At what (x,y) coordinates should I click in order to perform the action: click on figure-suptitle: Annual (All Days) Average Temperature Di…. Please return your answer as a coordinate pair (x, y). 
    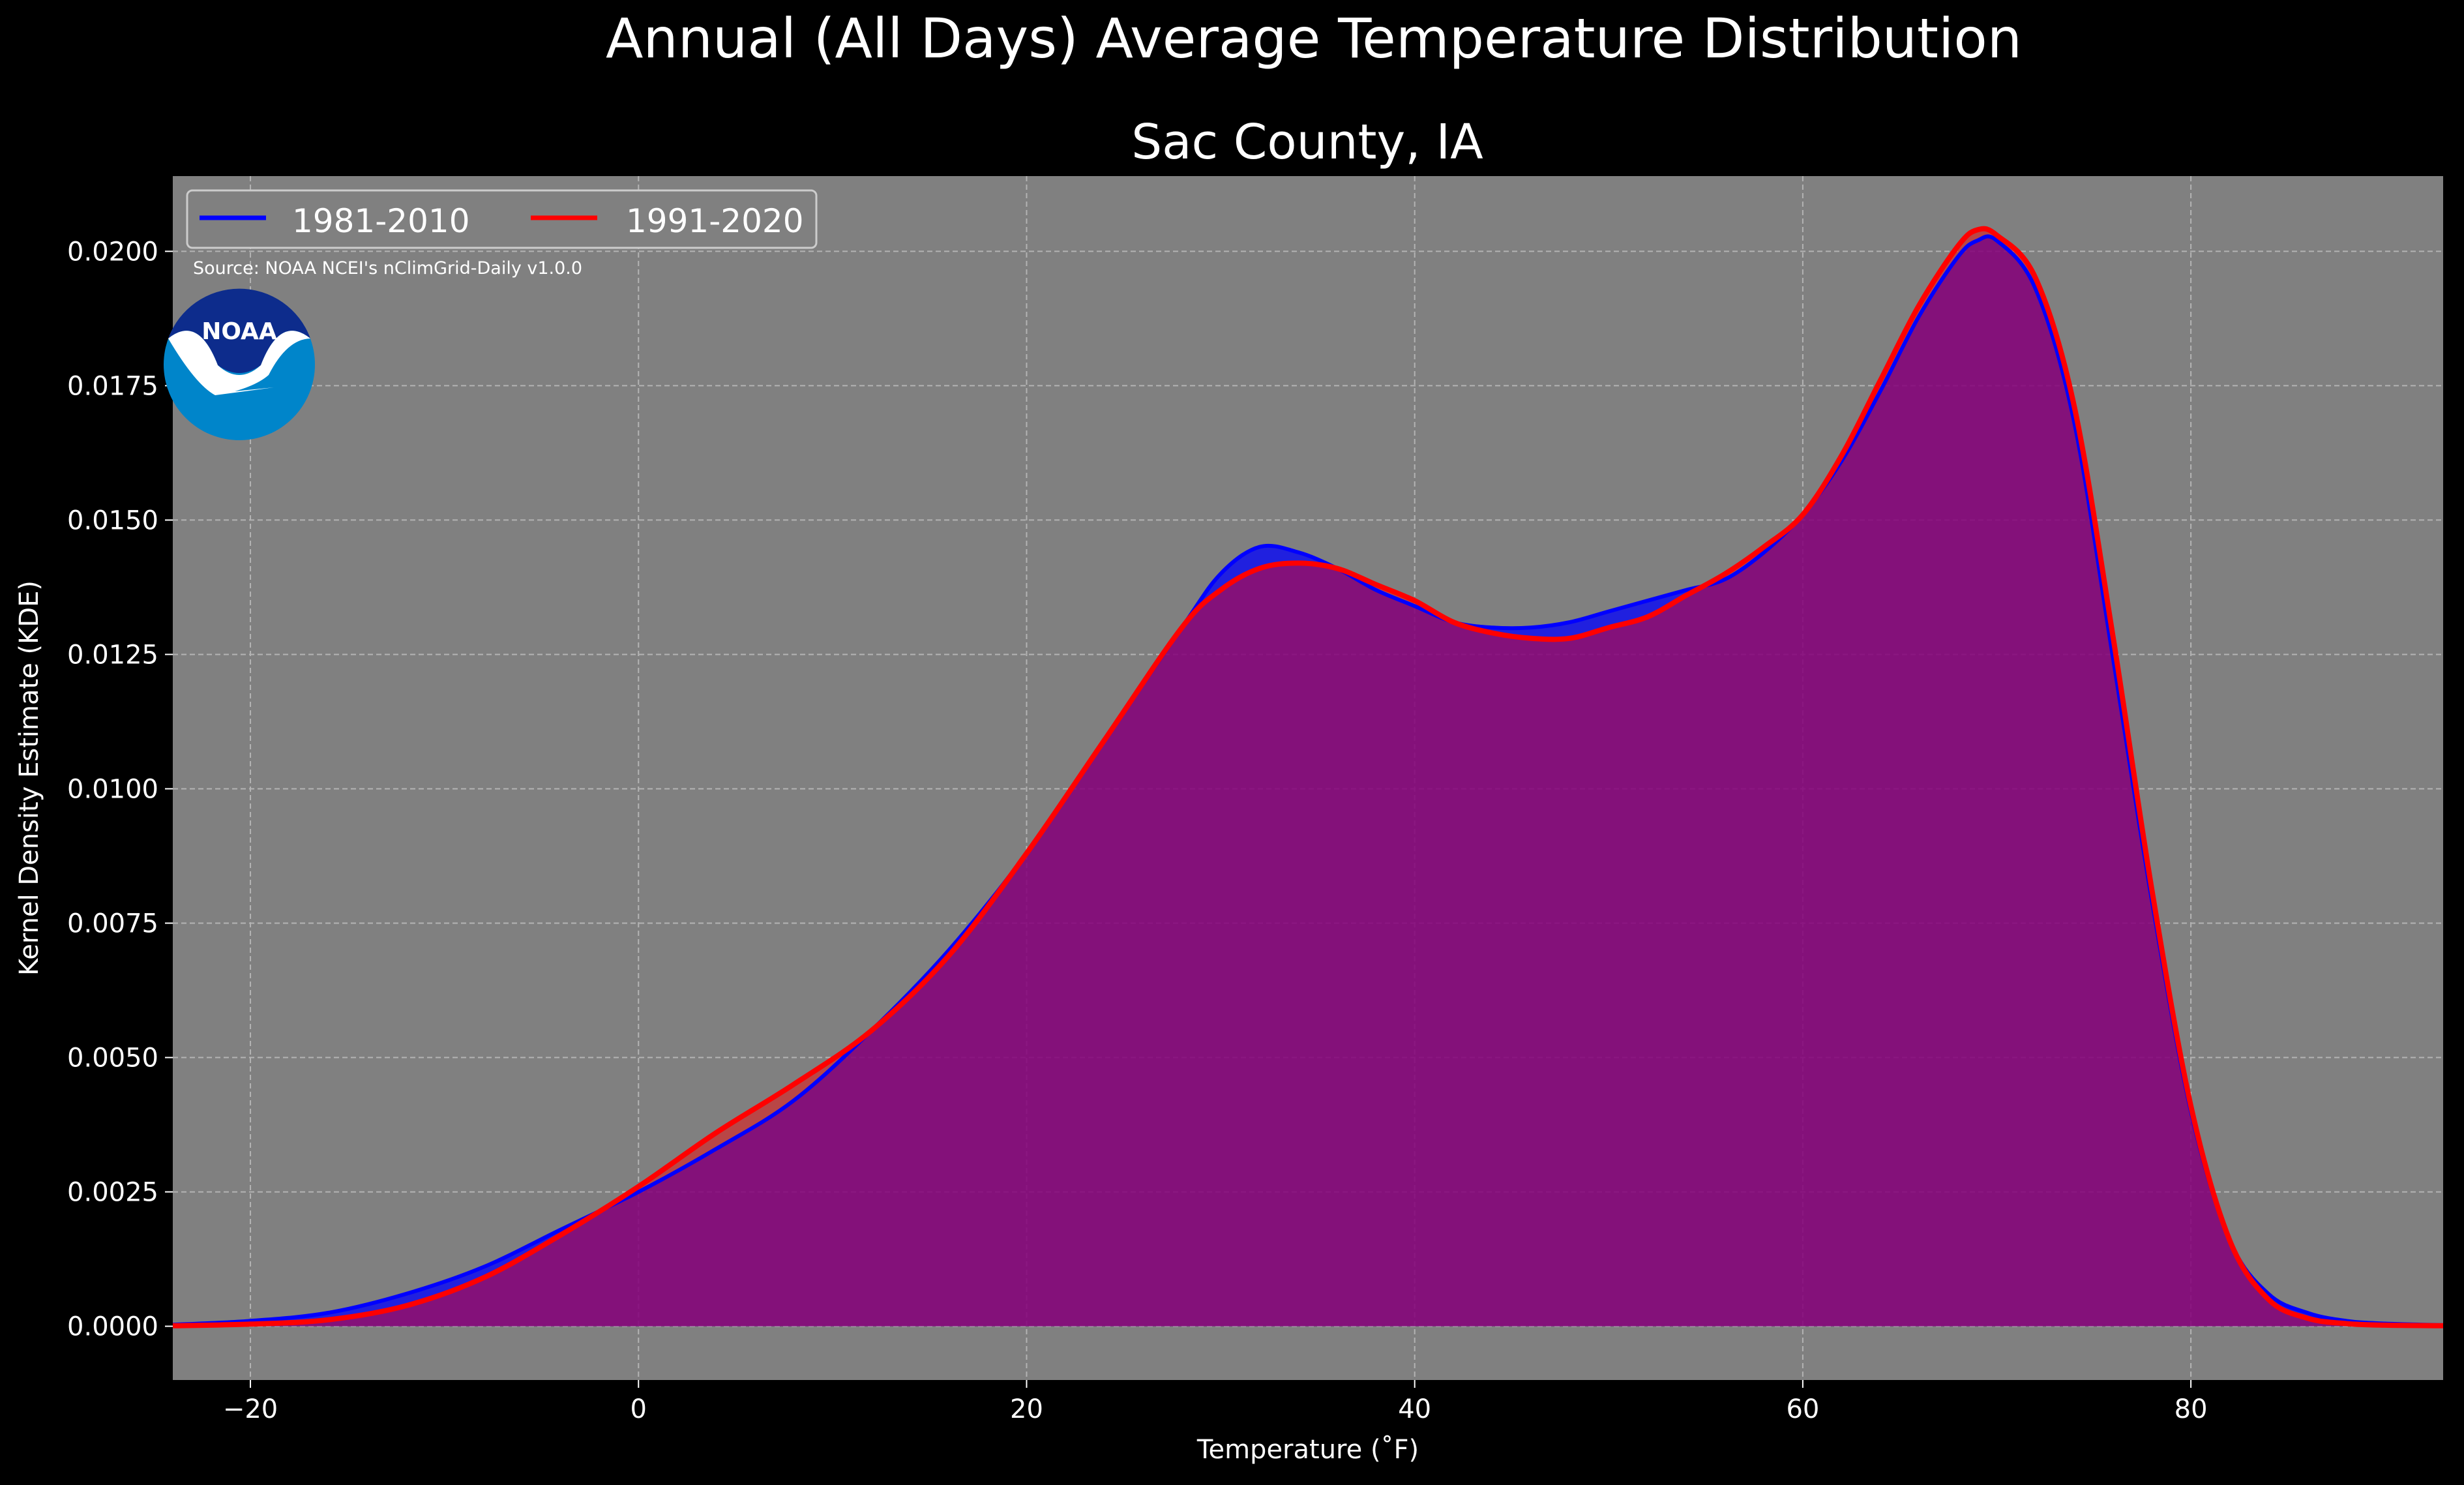
    Looking at the image, I should click on (1314, 39).